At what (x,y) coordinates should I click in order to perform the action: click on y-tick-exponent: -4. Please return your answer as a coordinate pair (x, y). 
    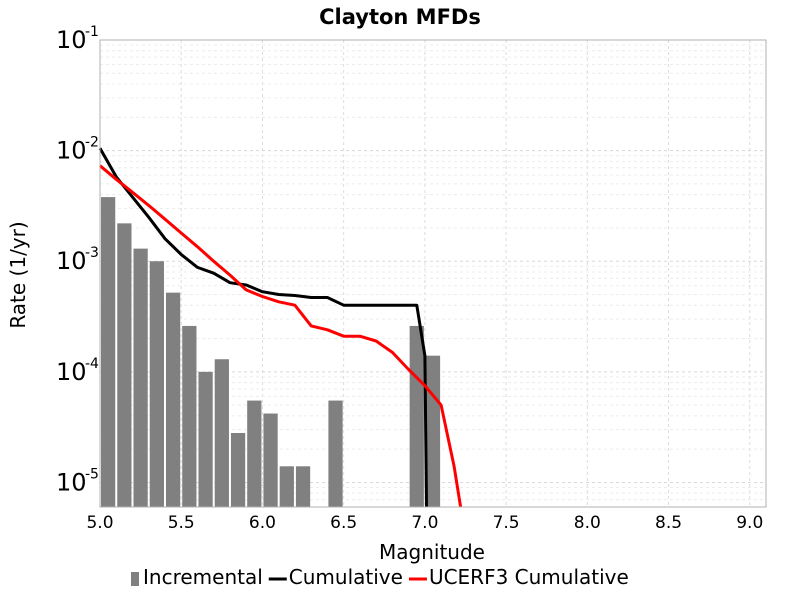
    Looking at the image, I should click on (92, 364).